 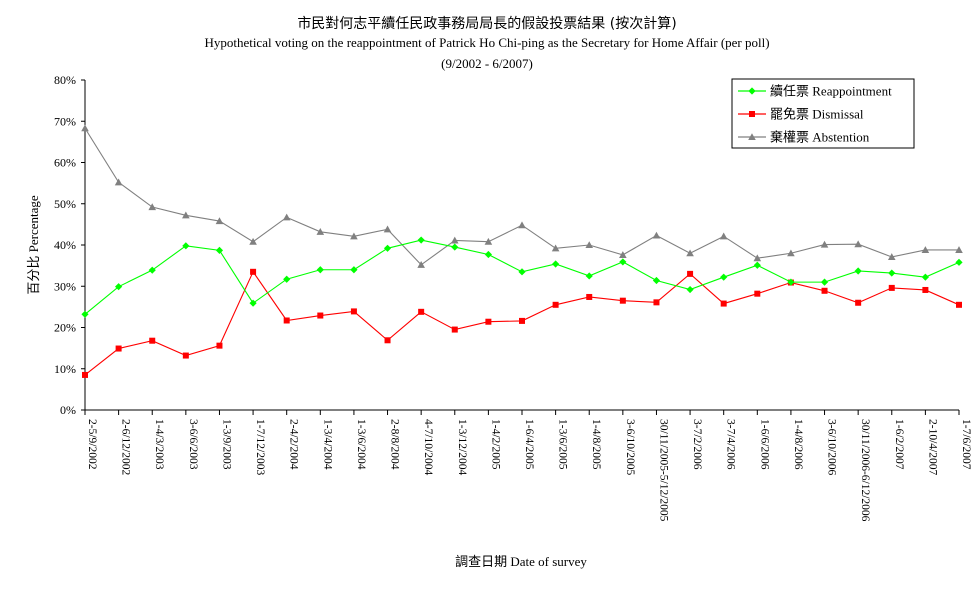 I want to click on legend-entry: 罷免票 Dismissal, so click(x=817, y=114).